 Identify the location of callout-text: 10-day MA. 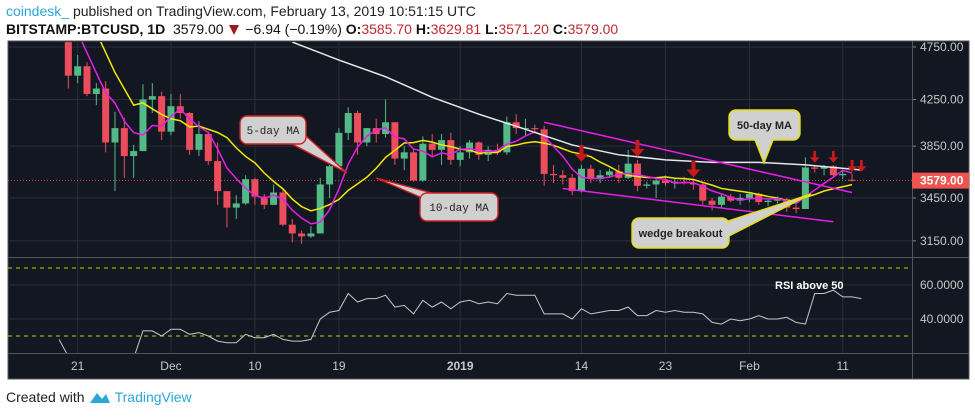
(459, 209).